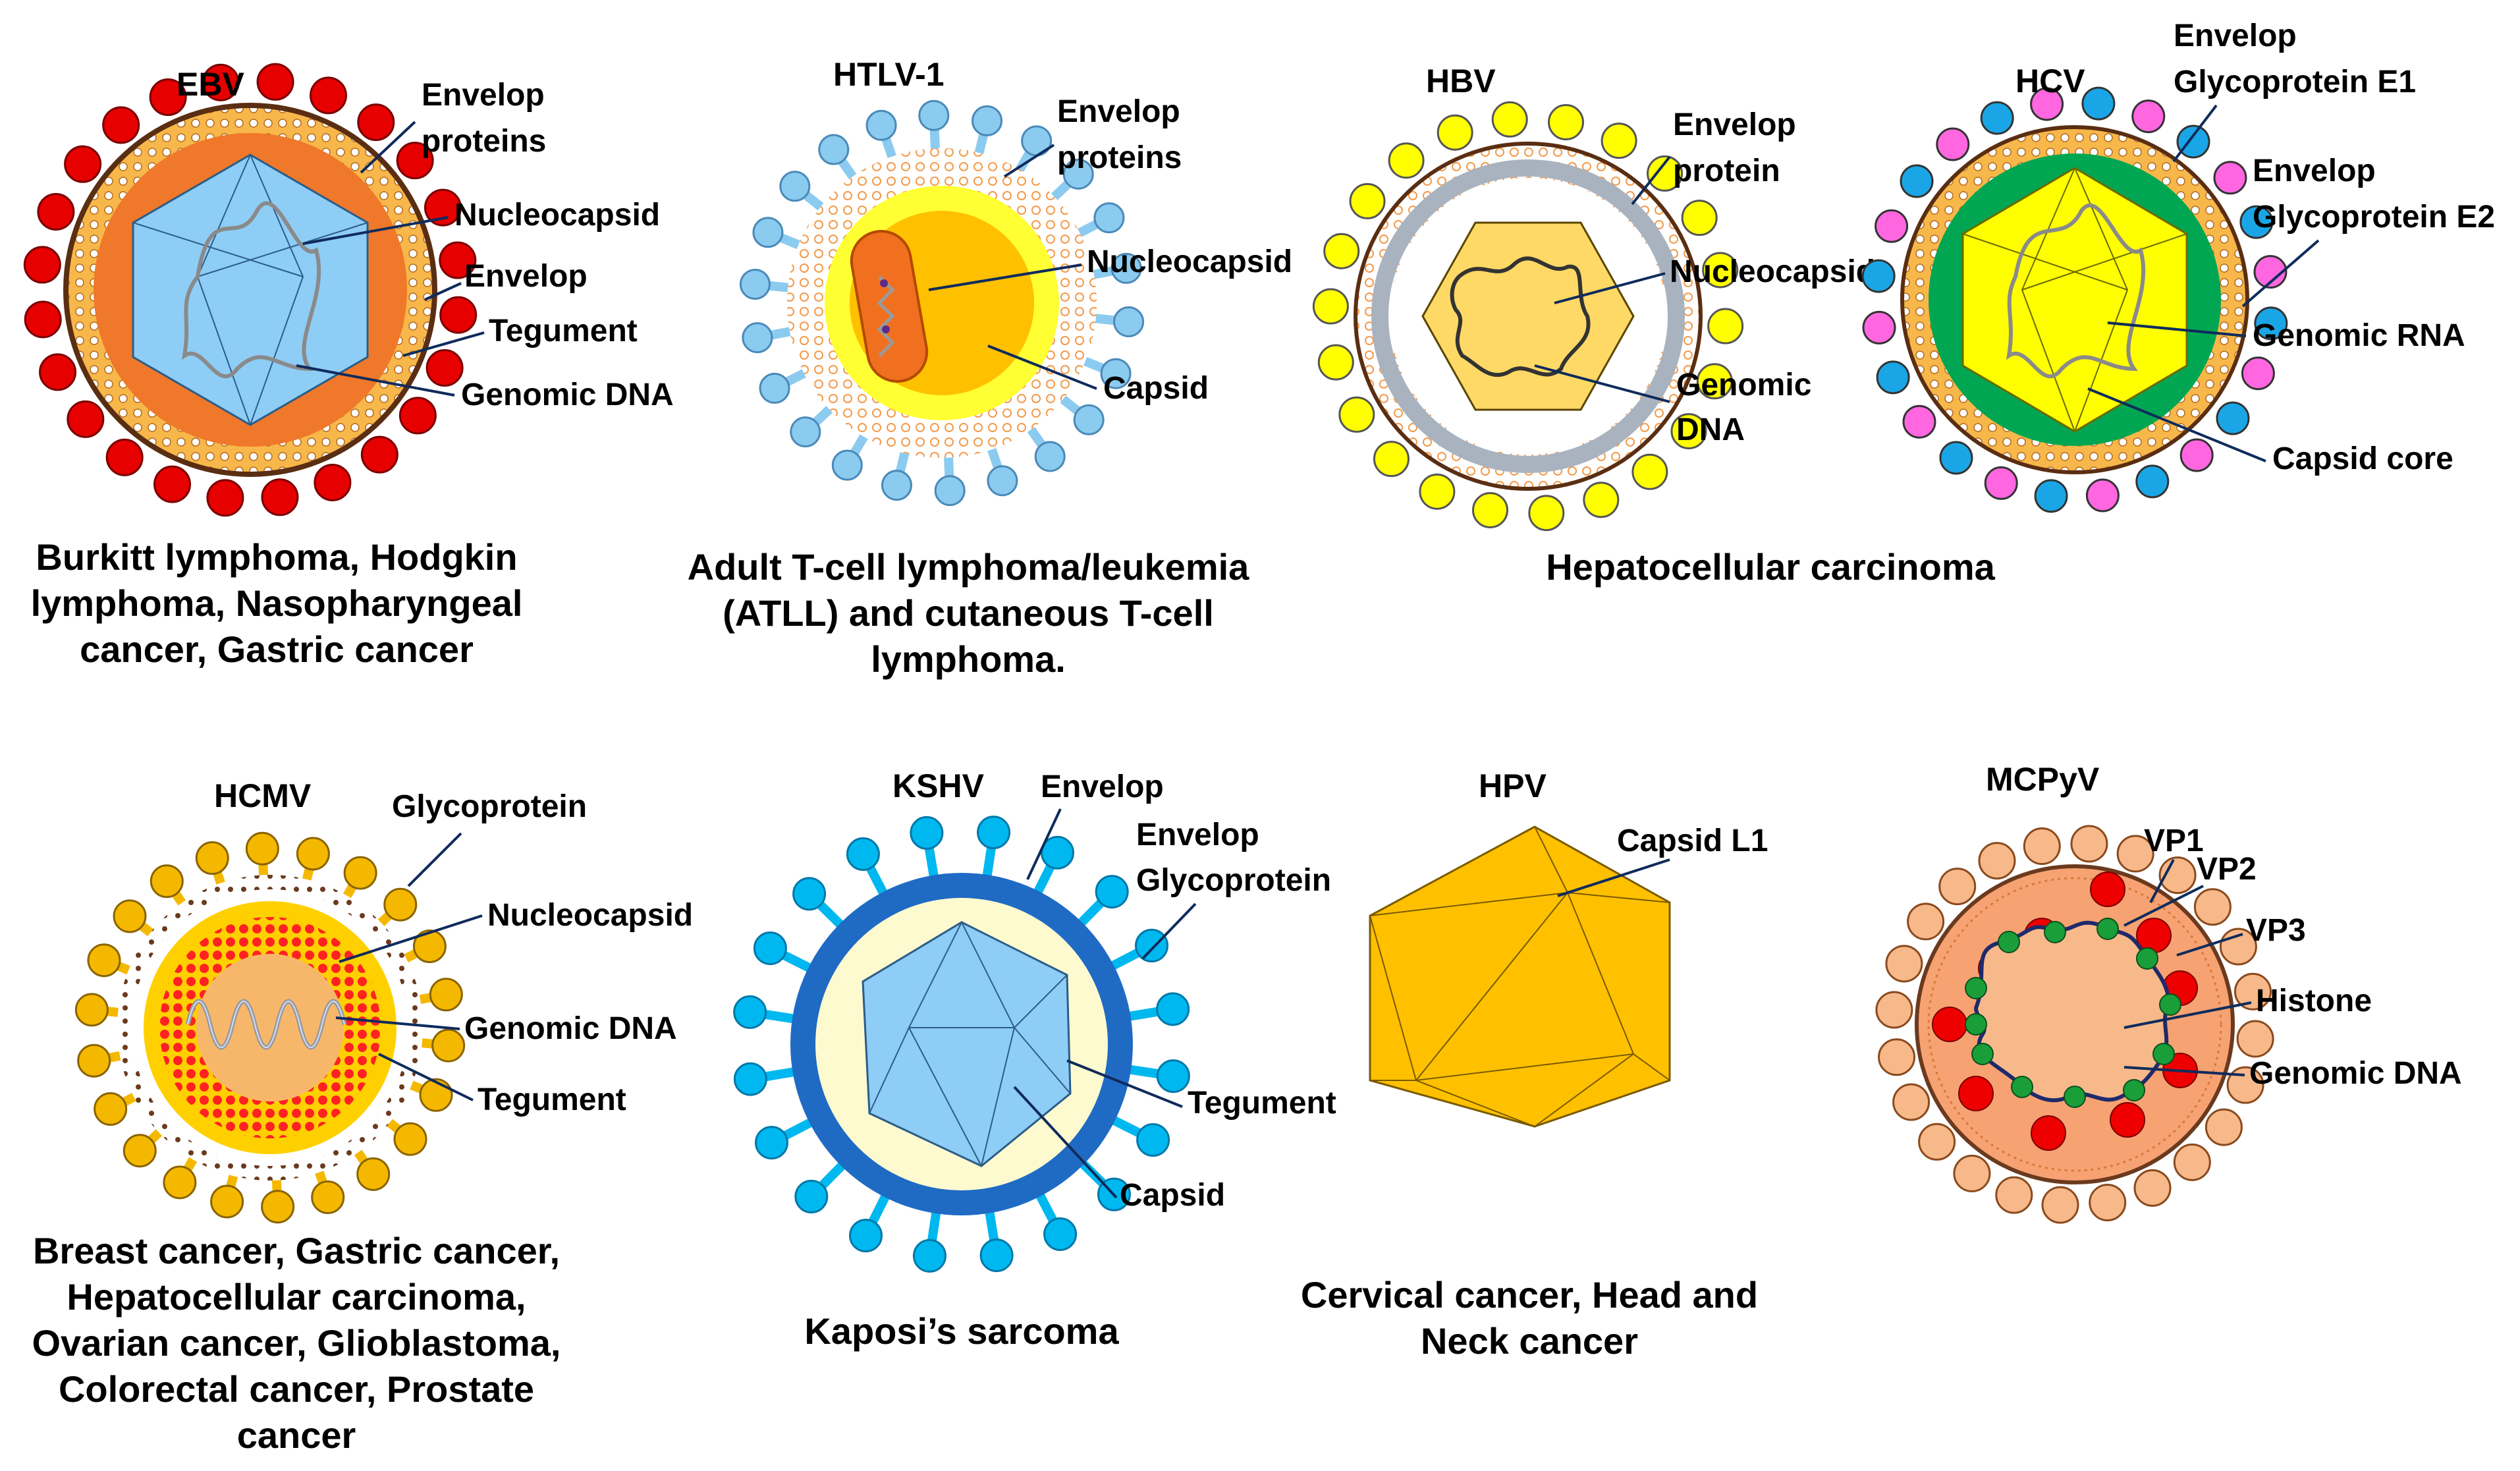 The image size is (2520, 1471). What do you see at coordinates (590, 916) in the screenshot?
I see `hcmv-label-nucleocapsid: Nucleocapsid` at bounding box center [590, 916].